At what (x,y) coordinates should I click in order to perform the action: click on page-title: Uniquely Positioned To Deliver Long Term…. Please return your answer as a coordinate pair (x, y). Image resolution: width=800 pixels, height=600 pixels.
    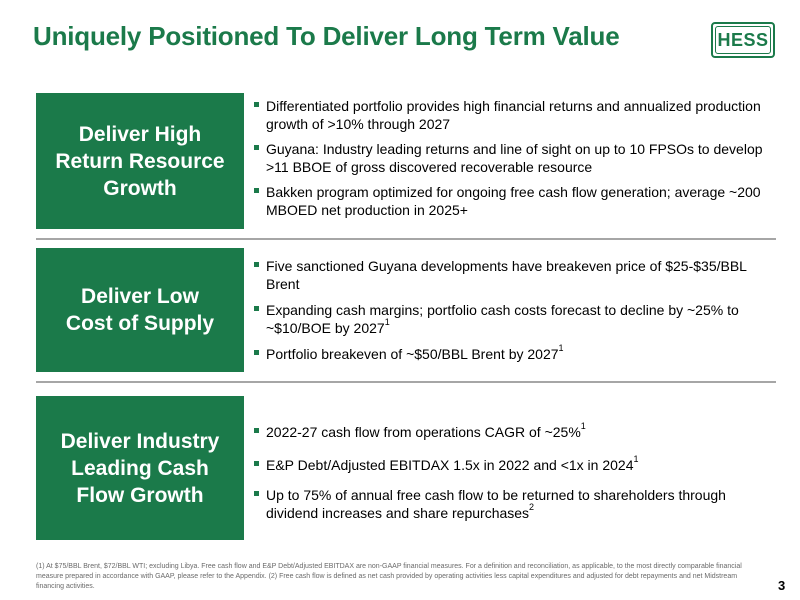
    Looking at the image, I should click on (326, 36).